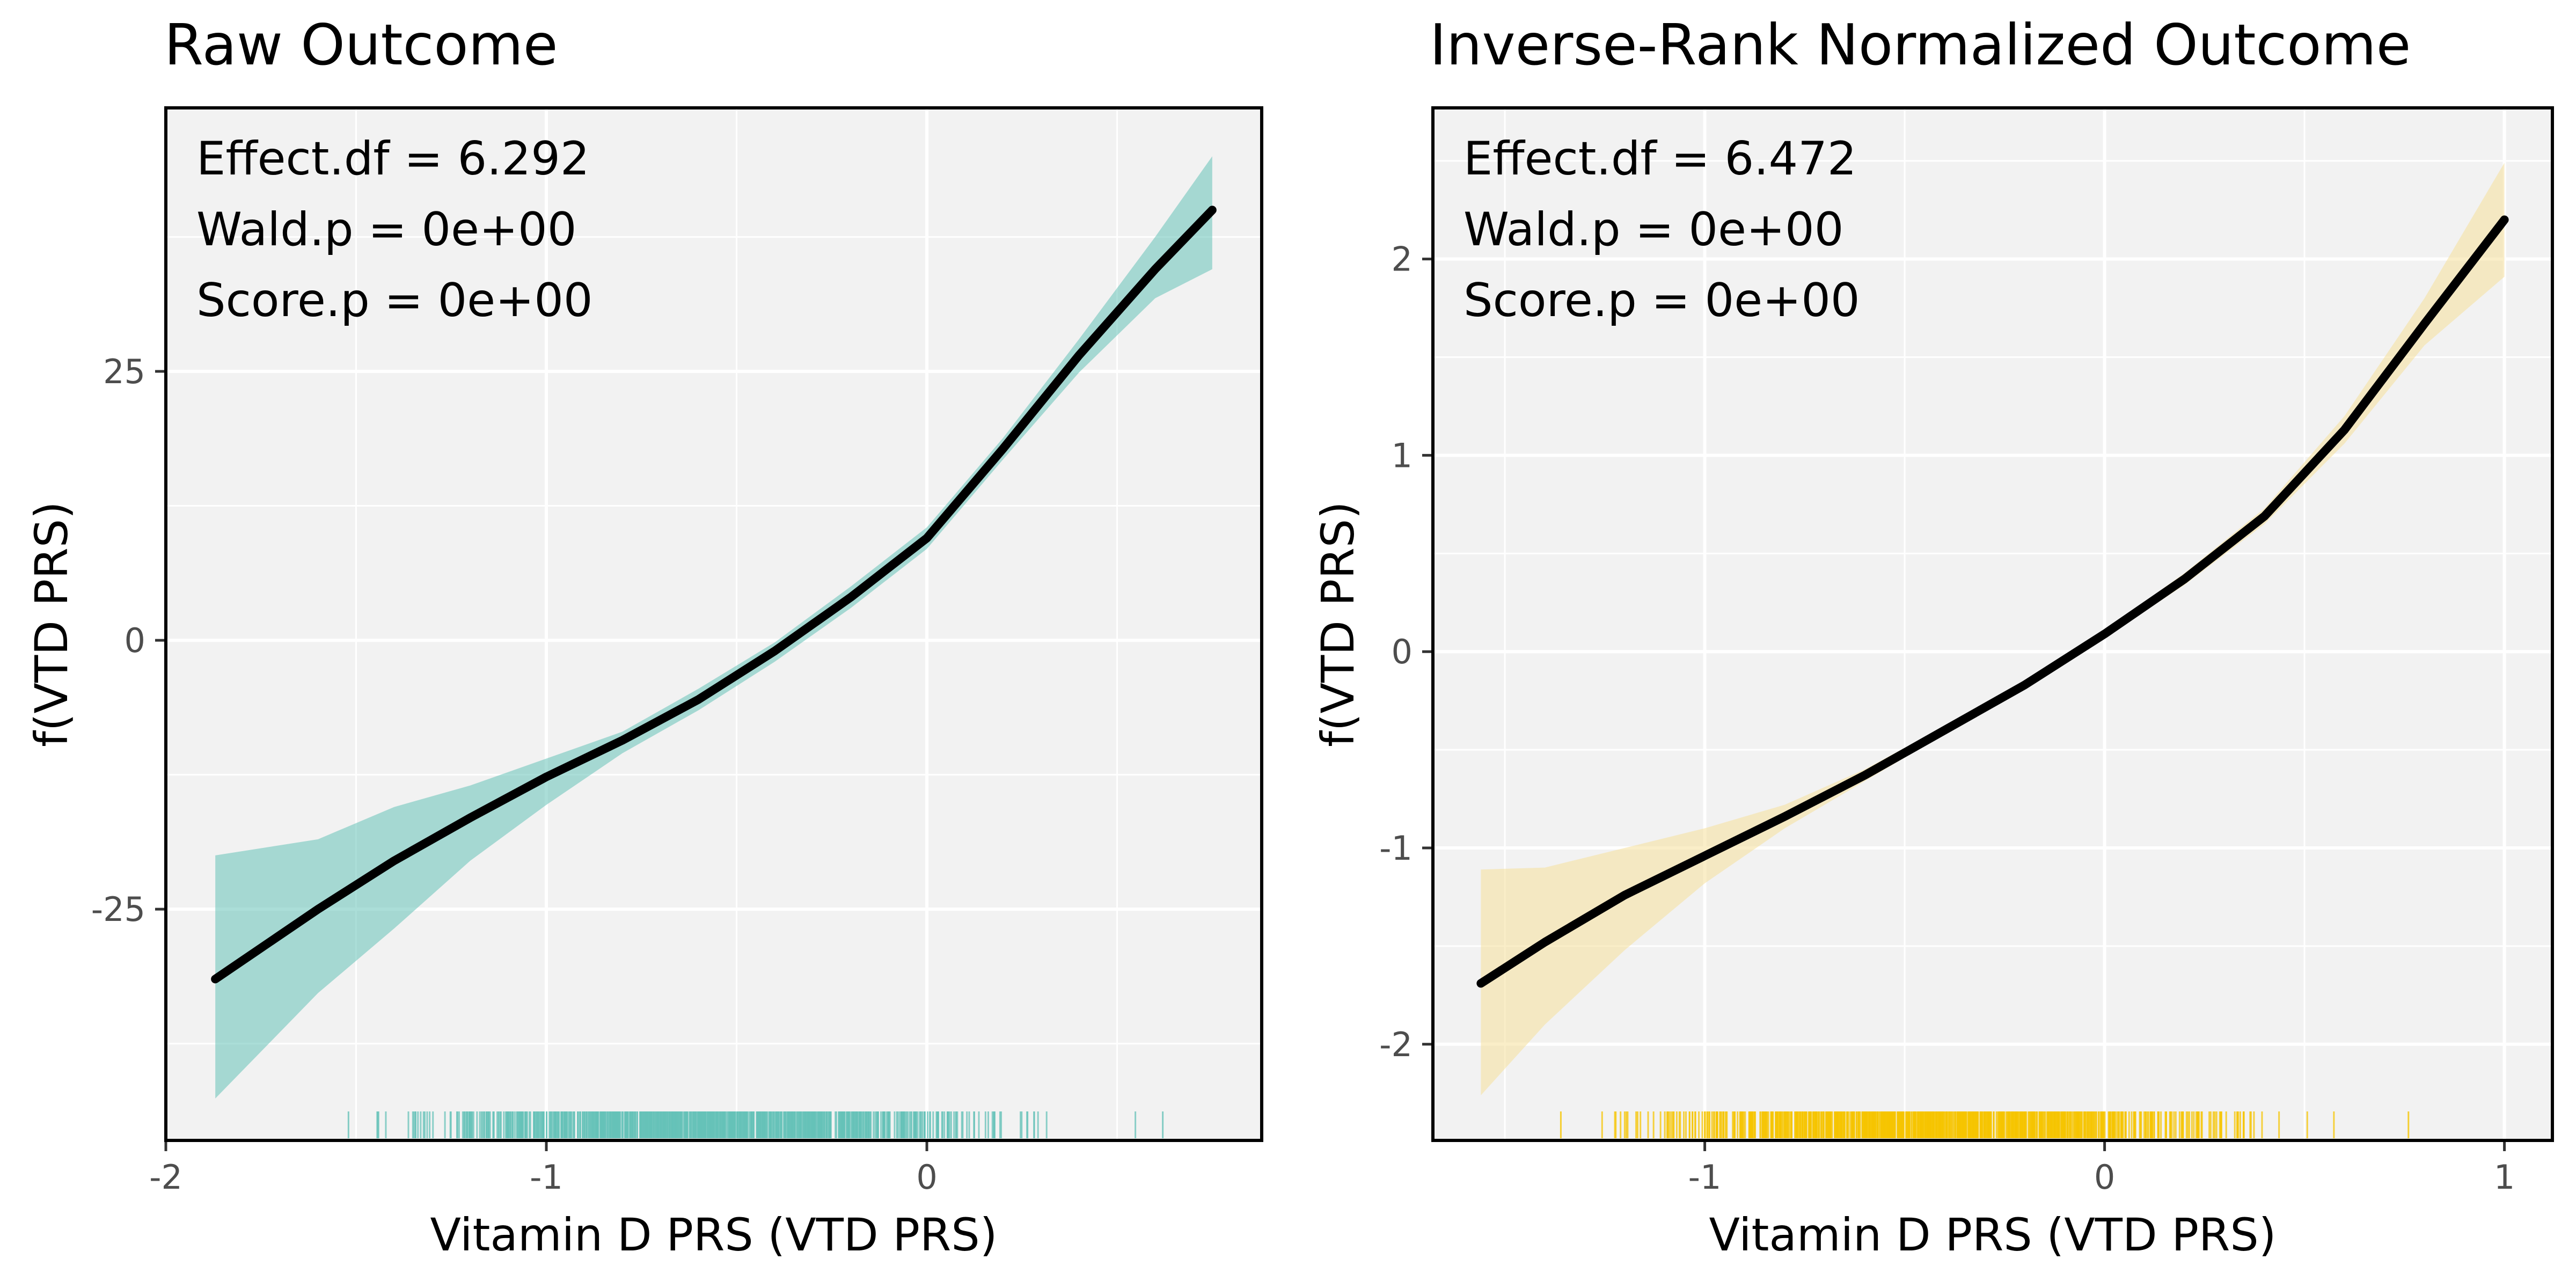  Describe the element at coordinates (51, 624) in the screenshot. I see `y-axis-label-raw: f(VTD PRS)` at that location.